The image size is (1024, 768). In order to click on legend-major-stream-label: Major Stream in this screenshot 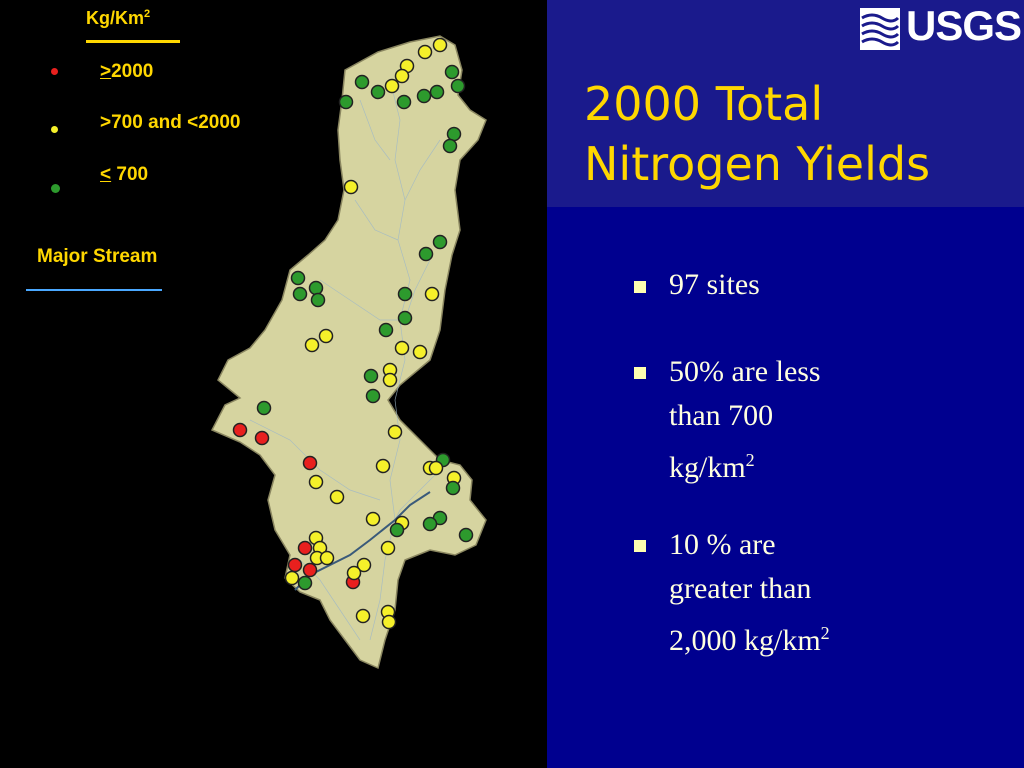, I will do `click(97, 256)`.